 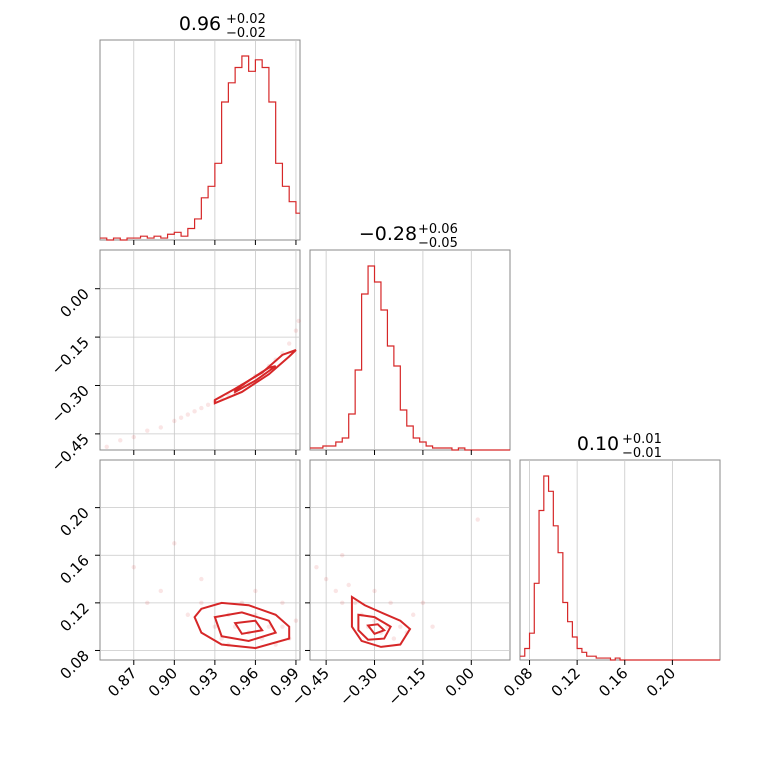 What do you see at coordinates (74, 665) in the screenshot?
I see `y-tick-label-2-0: 0.08` at bounding box center [74, 665].